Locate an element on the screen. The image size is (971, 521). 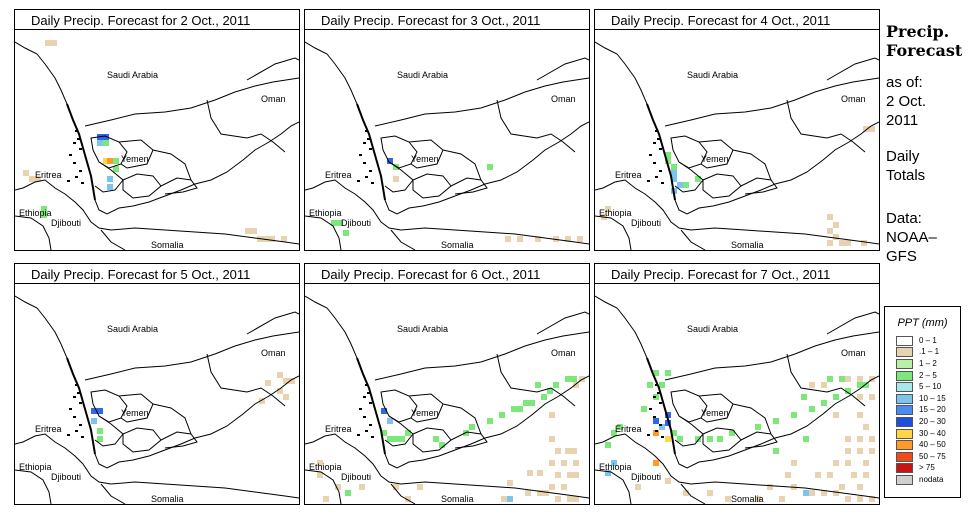
data-source-line1: NOAA– is located at coordinates (911, 237).